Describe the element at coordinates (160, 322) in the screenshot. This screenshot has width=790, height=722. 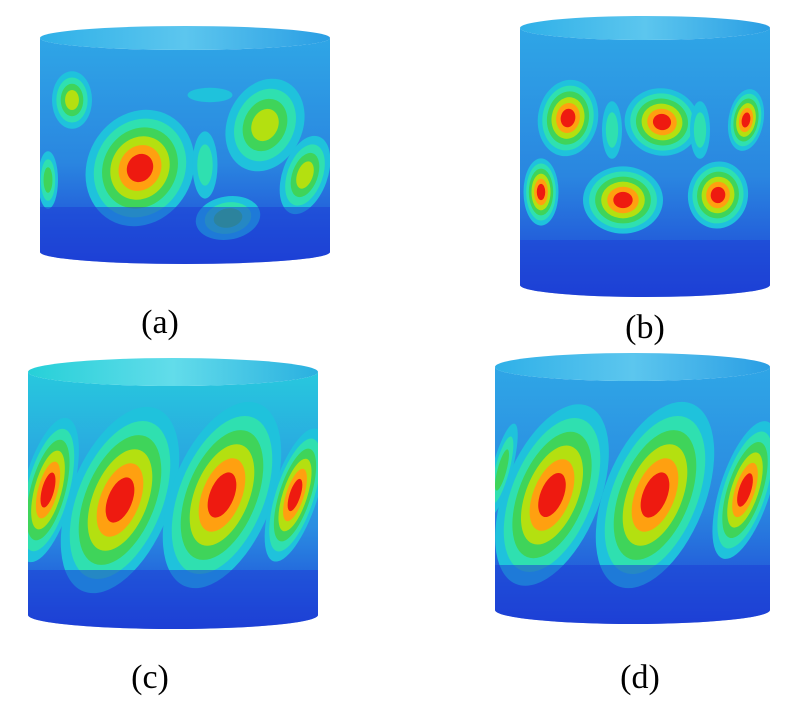
I see `panel-label: (a)` at that location.